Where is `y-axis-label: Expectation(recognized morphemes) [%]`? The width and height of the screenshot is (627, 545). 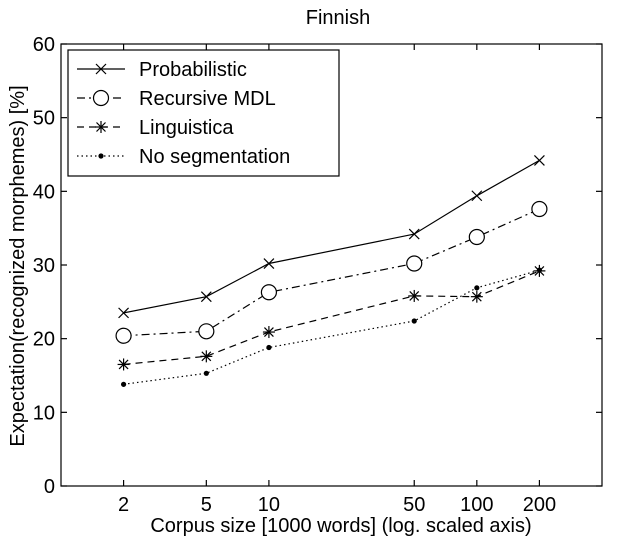
y-axis-label: Expectation(recognized morphemes) [%] is located at coordinates (18, 265).